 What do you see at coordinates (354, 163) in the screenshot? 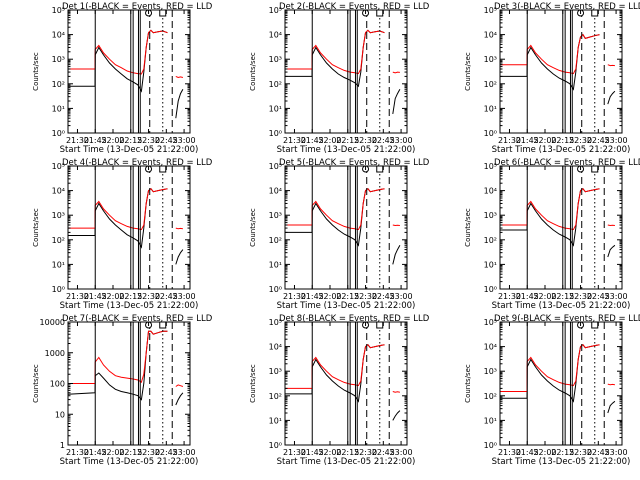
I see `panel-title: Det 5(-BLACK = Events, RED = LLD` at bounding box center [354, 163].